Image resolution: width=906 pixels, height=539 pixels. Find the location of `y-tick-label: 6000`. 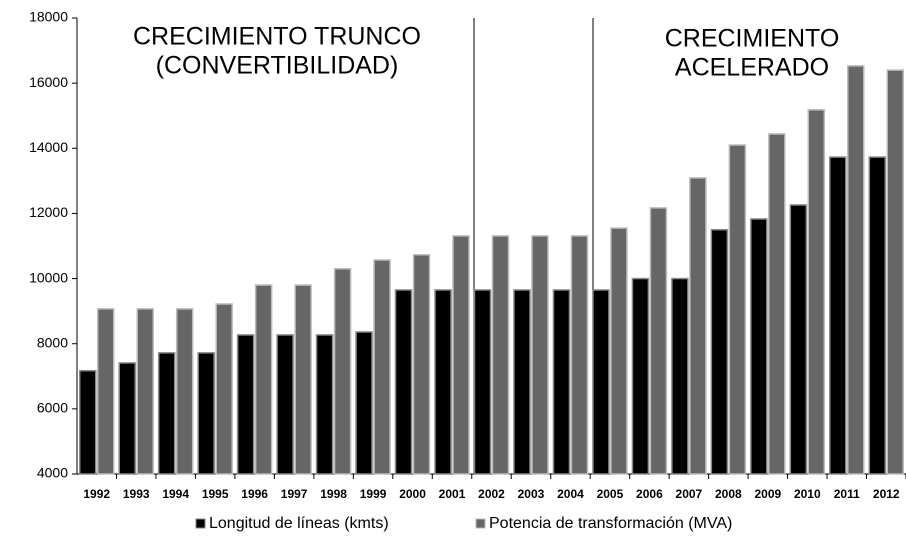

y-tick-label: 6000 is located at coordinates (52, 408).